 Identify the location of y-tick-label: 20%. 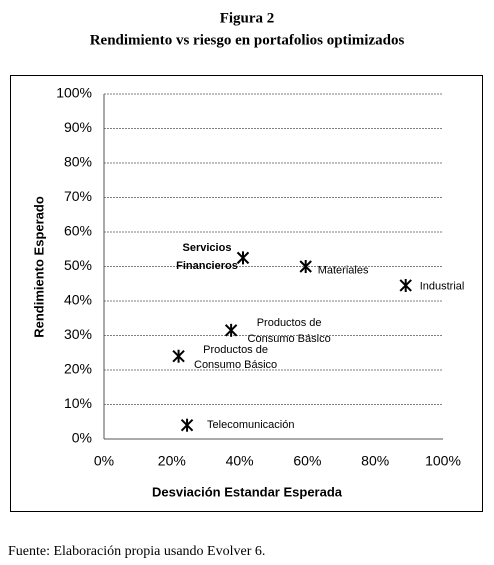
(78, 369).